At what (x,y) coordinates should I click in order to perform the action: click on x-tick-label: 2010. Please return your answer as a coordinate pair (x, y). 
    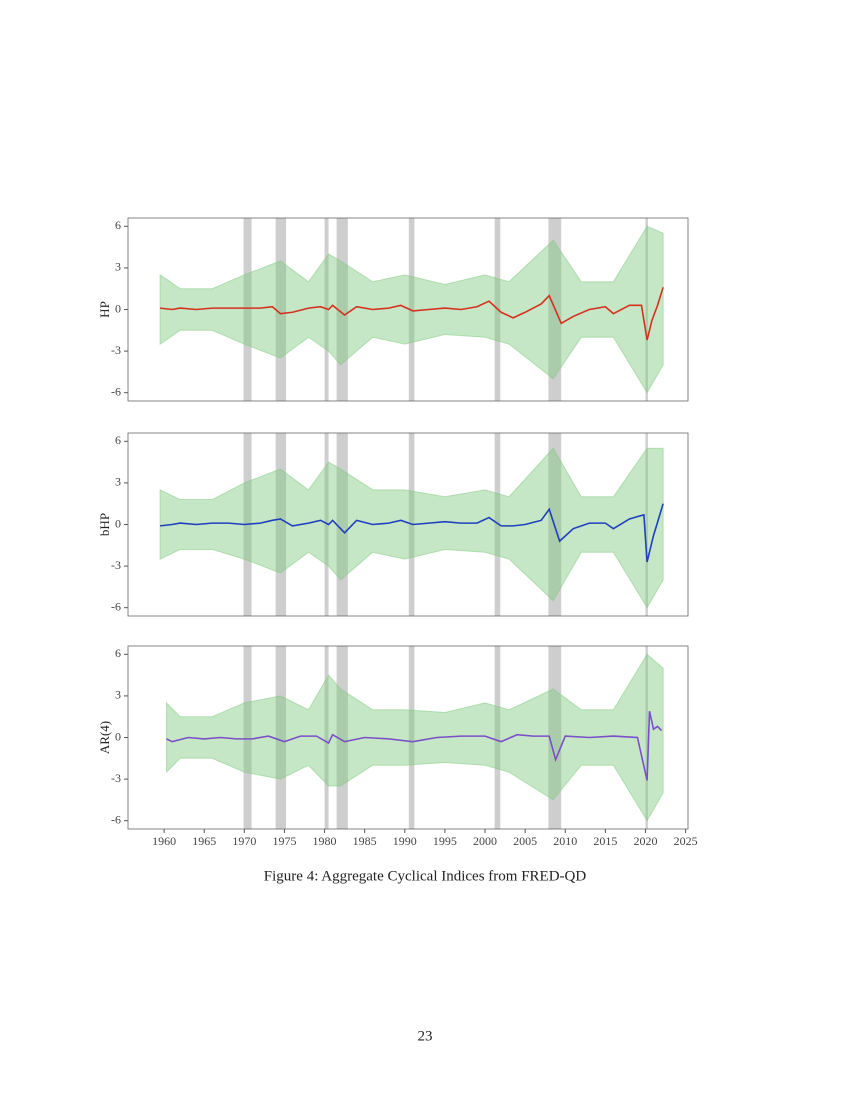
    Looking at the image, I should click on (565, 841).